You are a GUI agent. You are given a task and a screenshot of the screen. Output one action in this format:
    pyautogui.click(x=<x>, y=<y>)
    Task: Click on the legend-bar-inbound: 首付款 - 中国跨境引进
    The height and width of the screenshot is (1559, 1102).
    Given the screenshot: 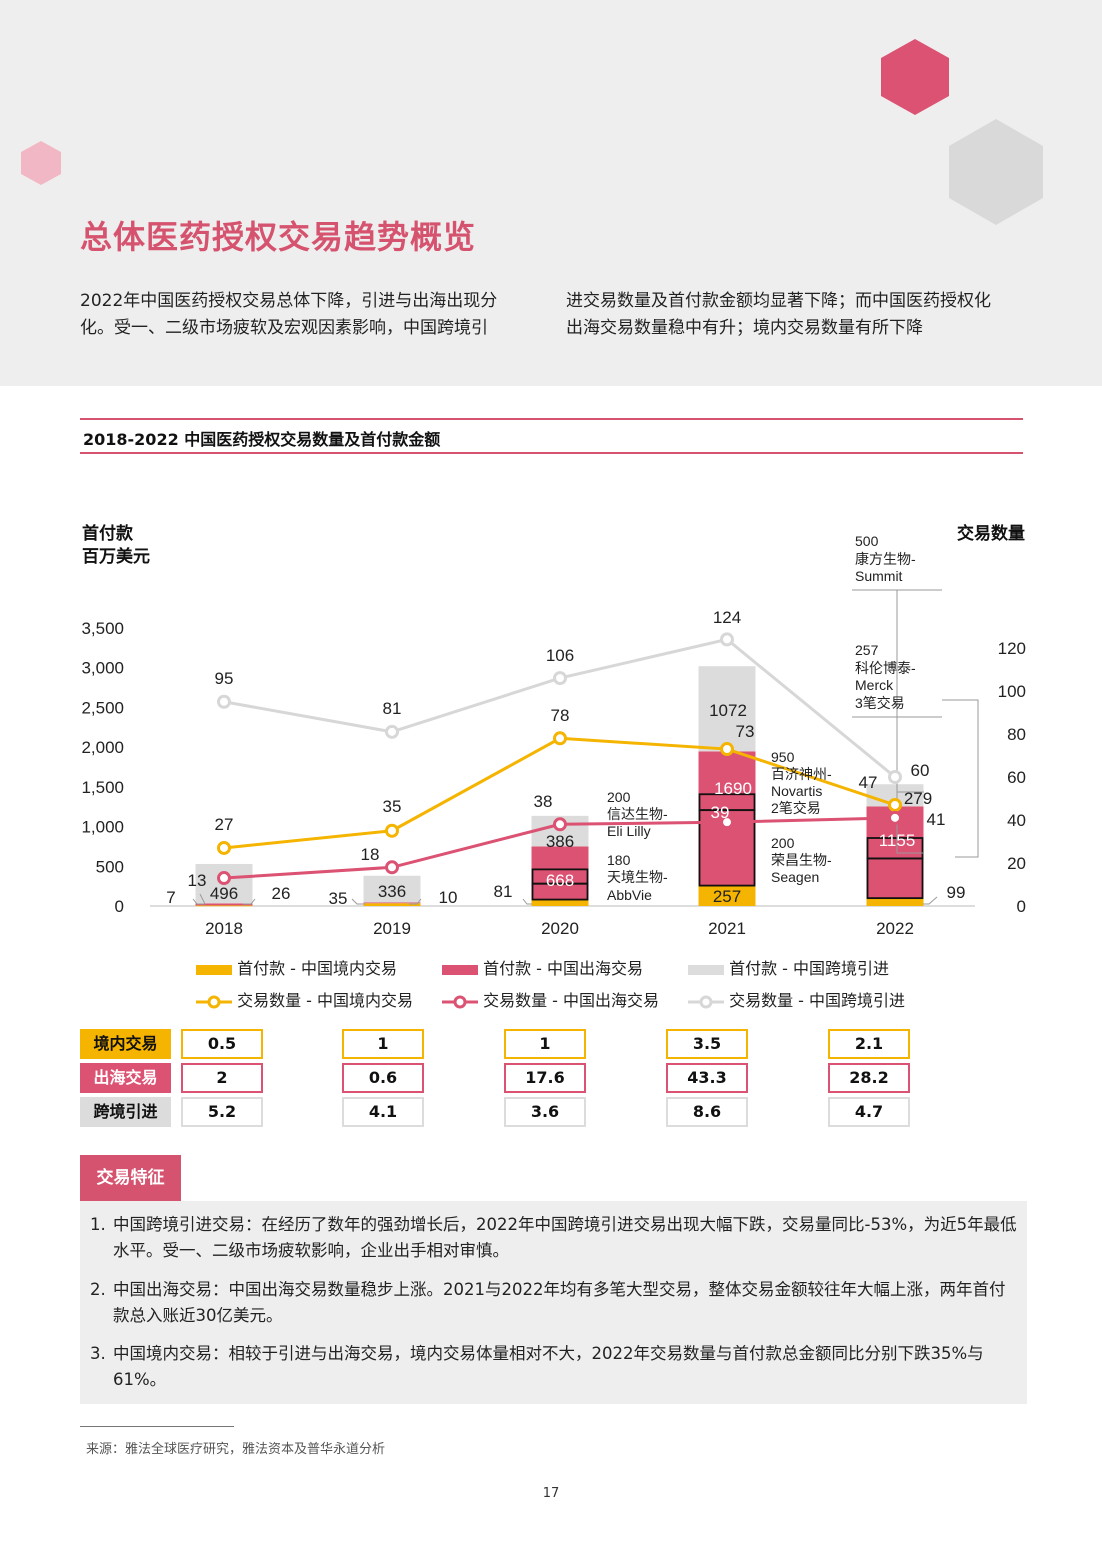 What is the action you would take?
    pyautogui.click(x=788, y=967)
    